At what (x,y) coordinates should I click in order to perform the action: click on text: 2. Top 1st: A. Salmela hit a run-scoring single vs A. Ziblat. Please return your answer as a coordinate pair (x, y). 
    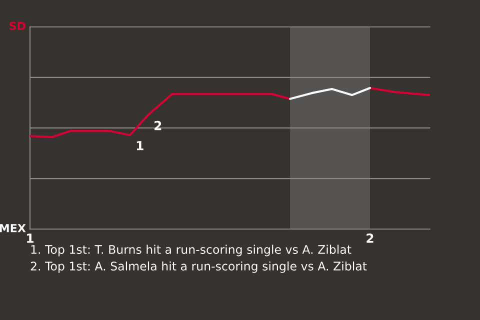
    Looking at the image, I should click on (198, 267).